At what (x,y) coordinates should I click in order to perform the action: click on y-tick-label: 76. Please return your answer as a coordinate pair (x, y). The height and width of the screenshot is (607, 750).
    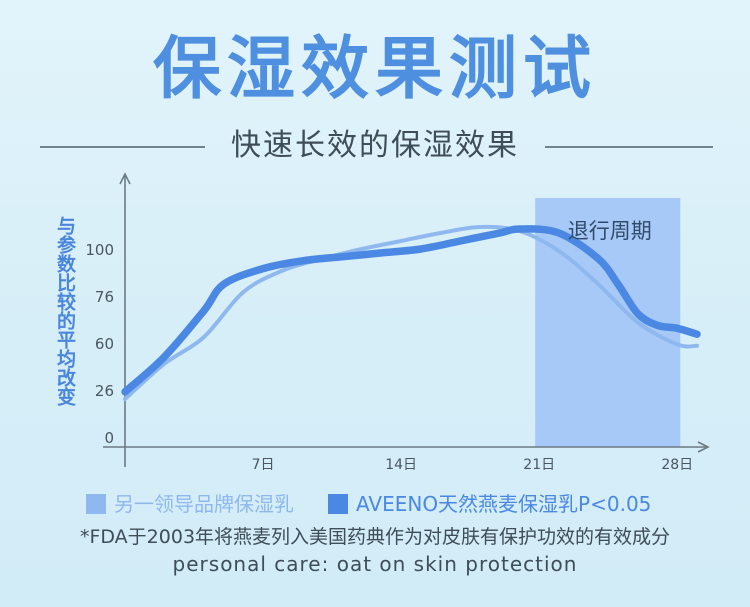
    Looking at the image, I should click on (104, 297).